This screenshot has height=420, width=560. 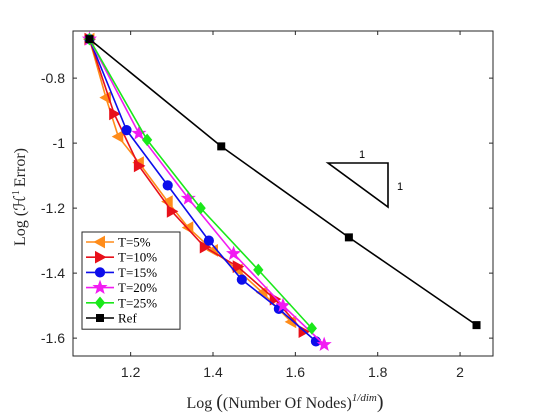 What do you see at coordinates (201, 403) in the screenshot?
I see `x-axis-label-prefix: Log` at bounding box center [201, 403].